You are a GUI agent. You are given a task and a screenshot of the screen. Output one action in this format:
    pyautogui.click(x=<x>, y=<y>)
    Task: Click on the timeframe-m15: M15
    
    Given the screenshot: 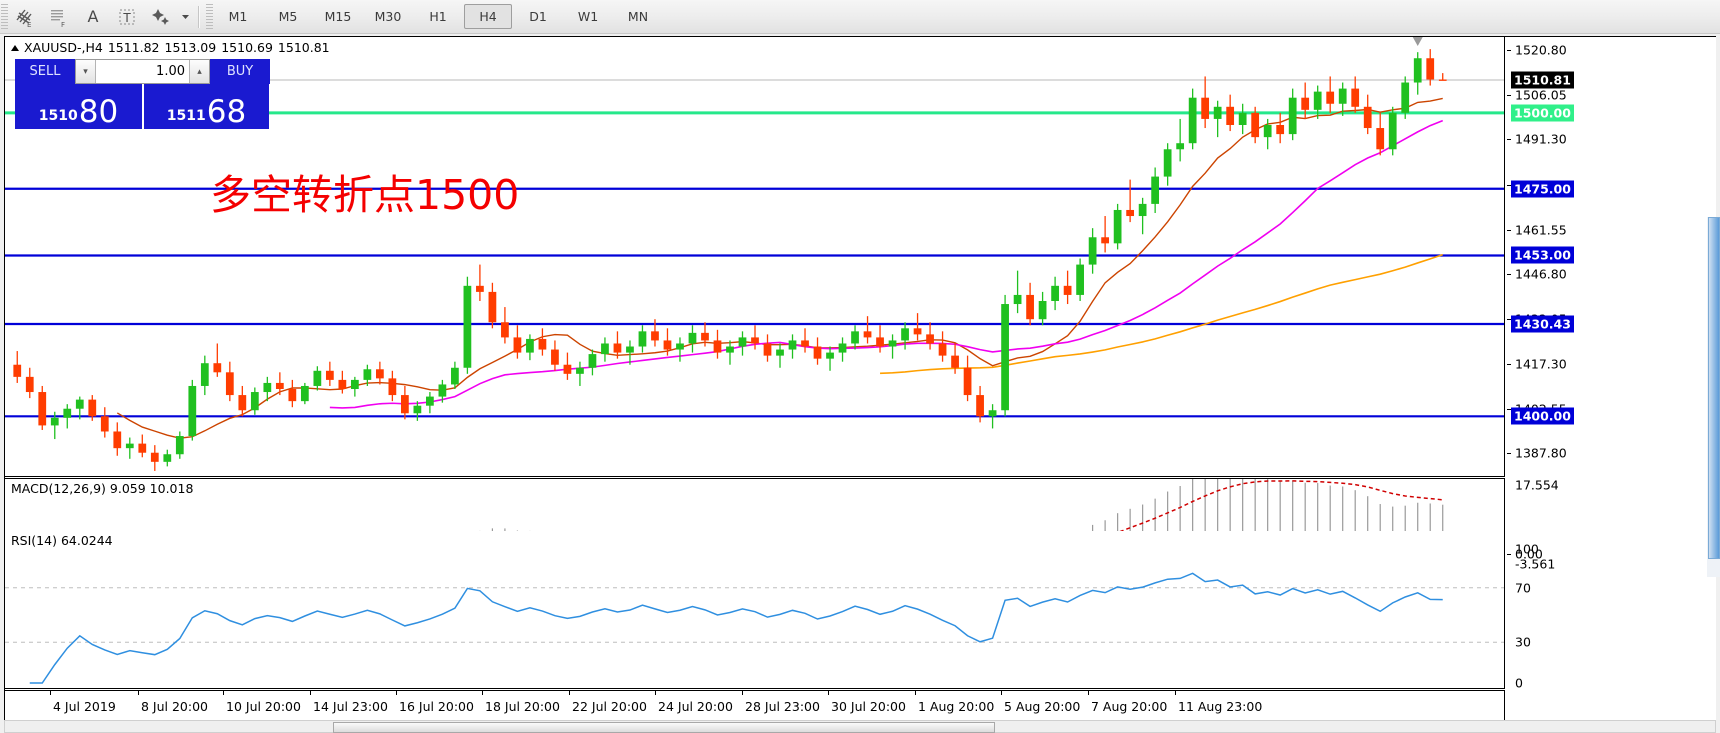 What is the action you would take?
    pyautogui.click(x=338, y=16)
    